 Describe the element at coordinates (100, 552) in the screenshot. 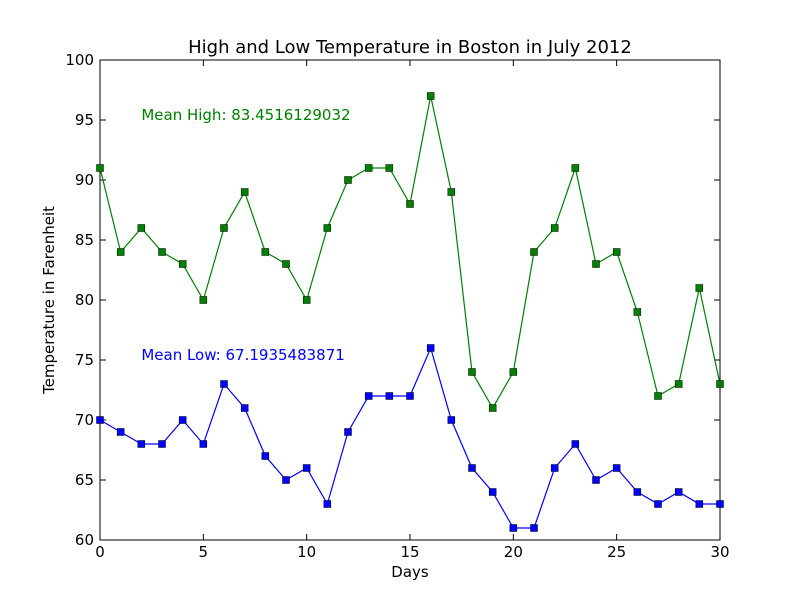

I see `x-tick-label: 0` at that location.